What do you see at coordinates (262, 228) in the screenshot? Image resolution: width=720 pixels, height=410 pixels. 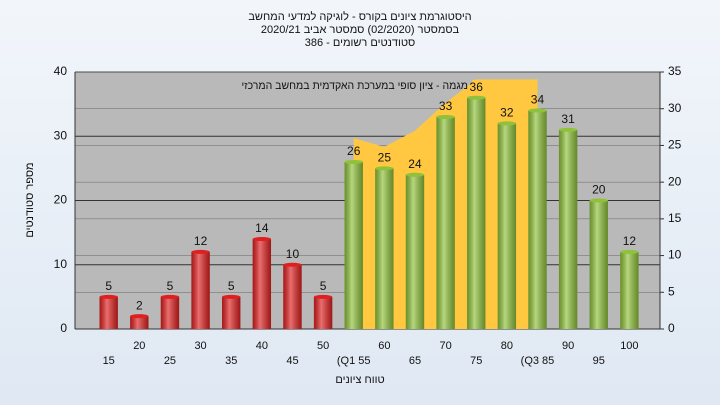 I see `value-label: 14` at bounding box center [262, 228].